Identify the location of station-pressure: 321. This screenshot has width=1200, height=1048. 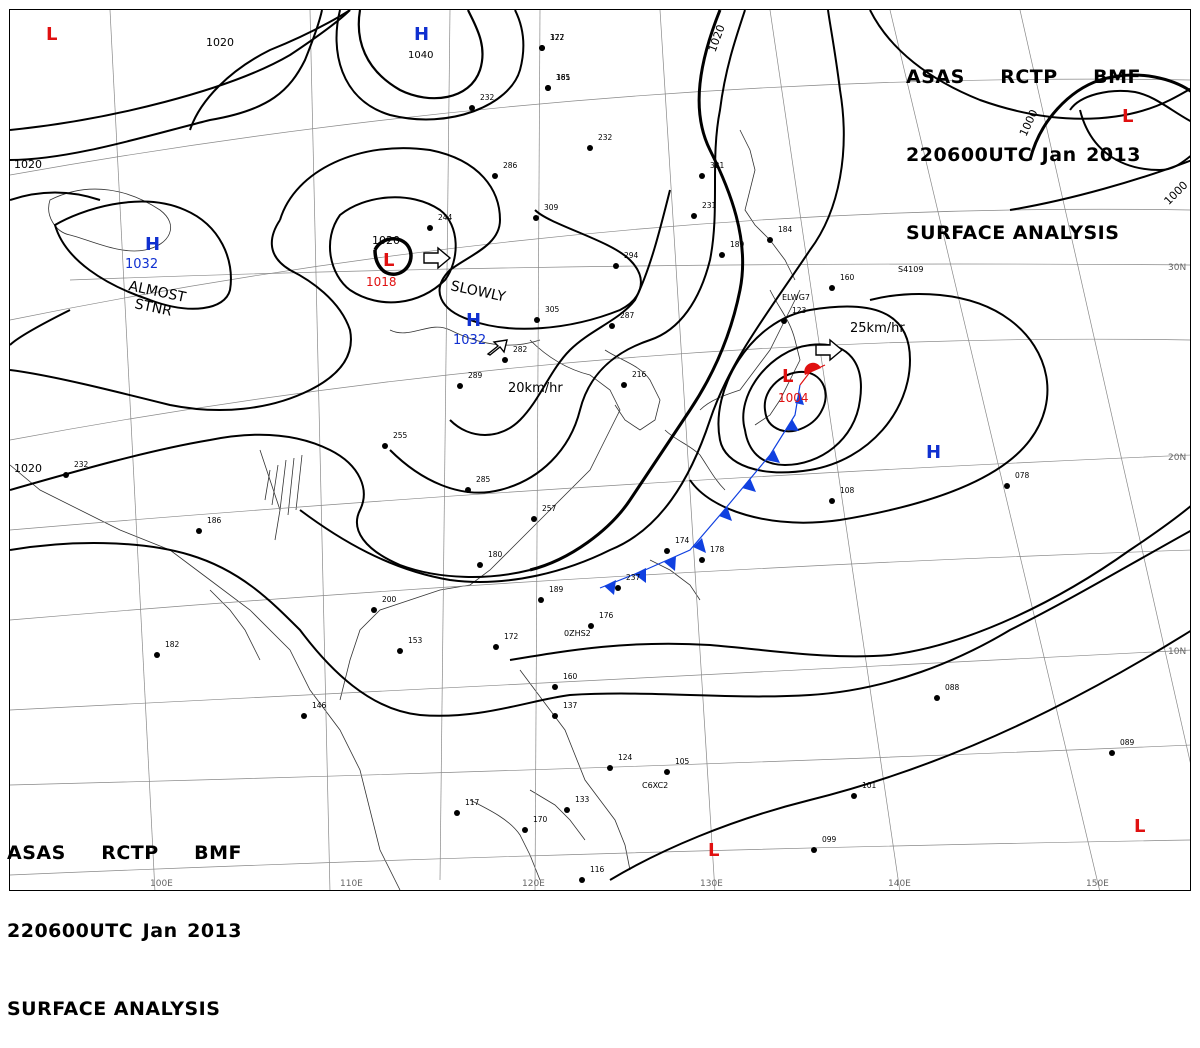
(717, 165).